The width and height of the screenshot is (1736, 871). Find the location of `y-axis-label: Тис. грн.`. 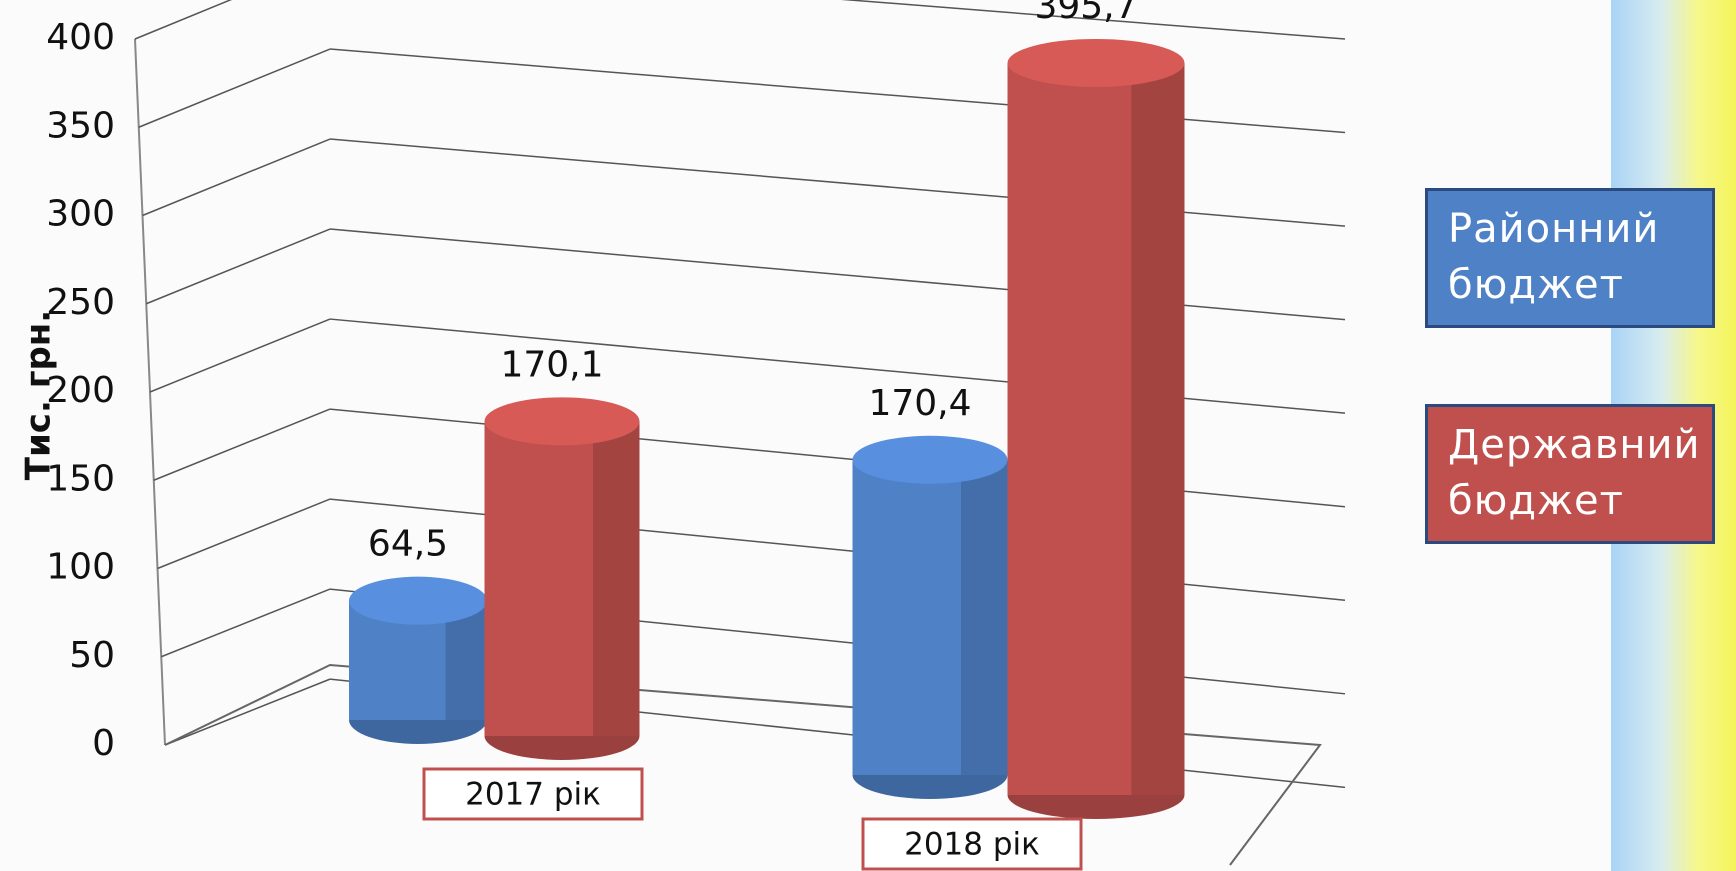

y-axis-label: Тис. грн. is located at coordinates (39, 395).